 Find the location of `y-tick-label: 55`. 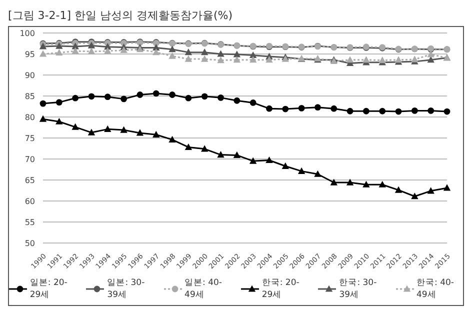

y-tick-label: 55 is located at coordinates (29, 222).